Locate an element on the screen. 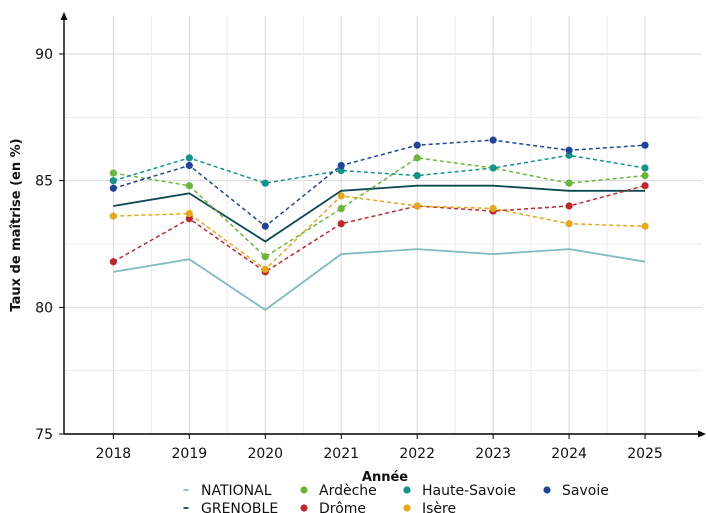 The height and width of the screenshot is (513, 708). y-tick-label: 90 is located at coordinates (44, 55).